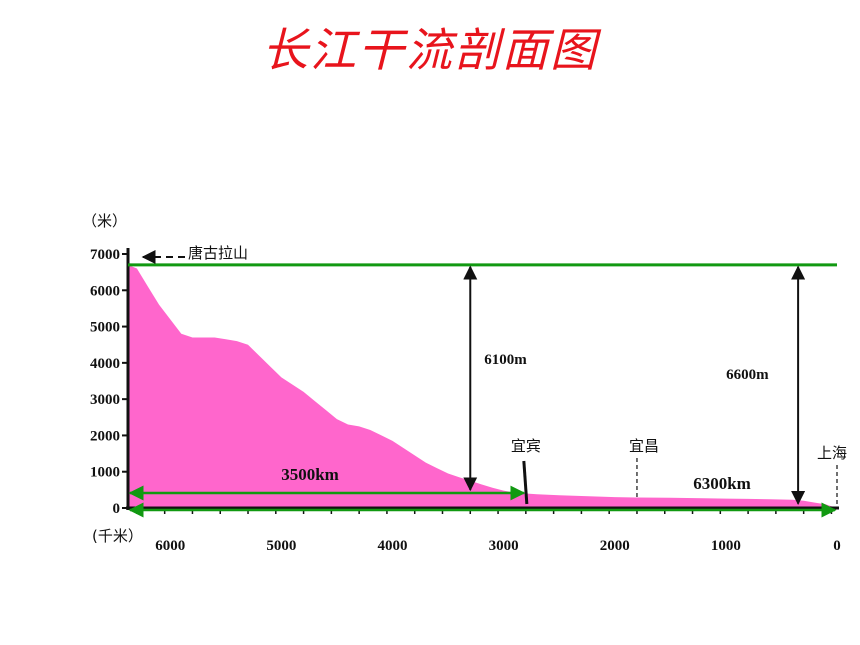 This screenshot has width=860, height=645. Describe the element at coordinates (837, 546) in the screenshot. I see `x-tick-label: 0` at that location.